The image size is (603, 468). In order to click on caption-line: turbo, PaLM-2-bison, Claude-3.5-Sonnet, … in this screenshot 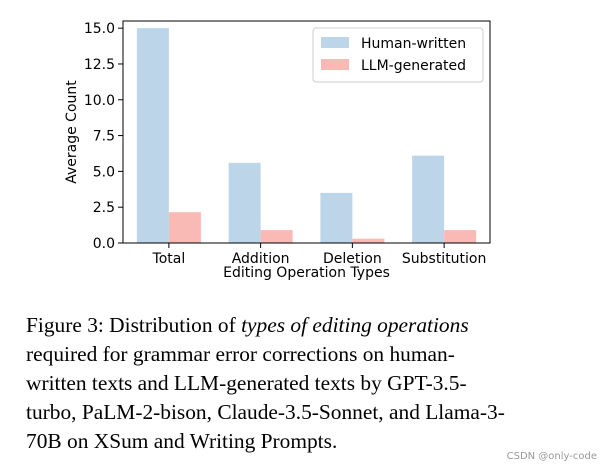, I will do `click(265, 412)`.